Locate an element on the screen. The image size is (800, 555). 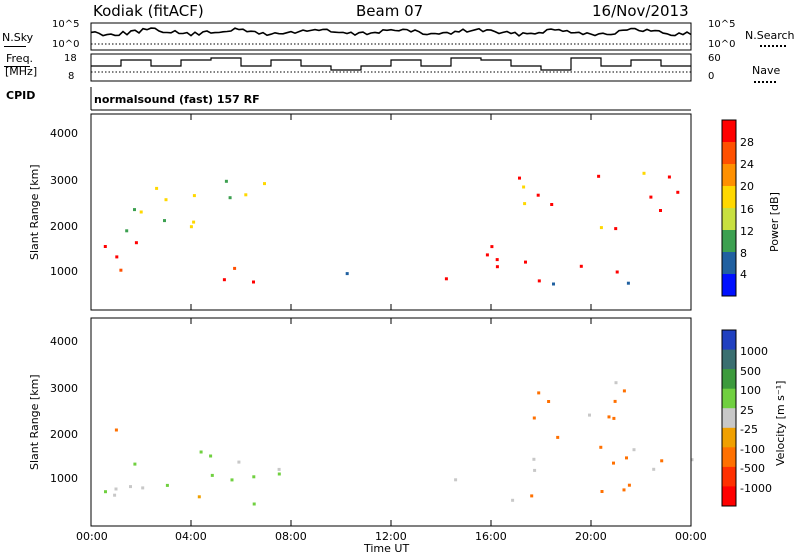
vel-cbar-tick-m500: -500 is located at coordinates (752, 468).